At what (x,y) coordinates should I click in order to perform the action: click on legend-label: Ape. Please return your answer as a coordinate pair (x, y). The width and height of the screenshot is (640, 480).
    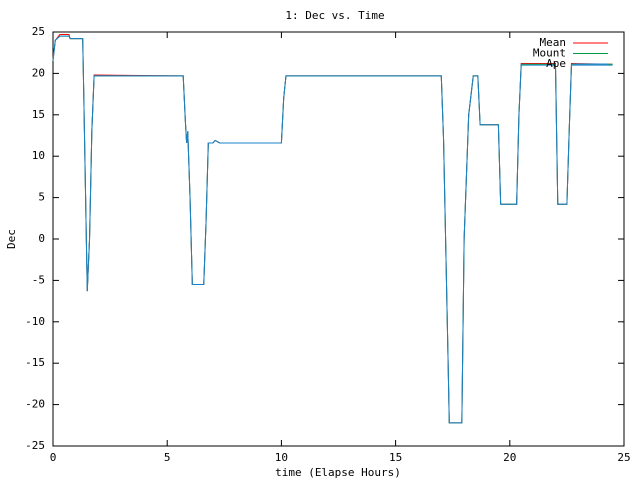
    Looking at the image, I should click on (556, 63).